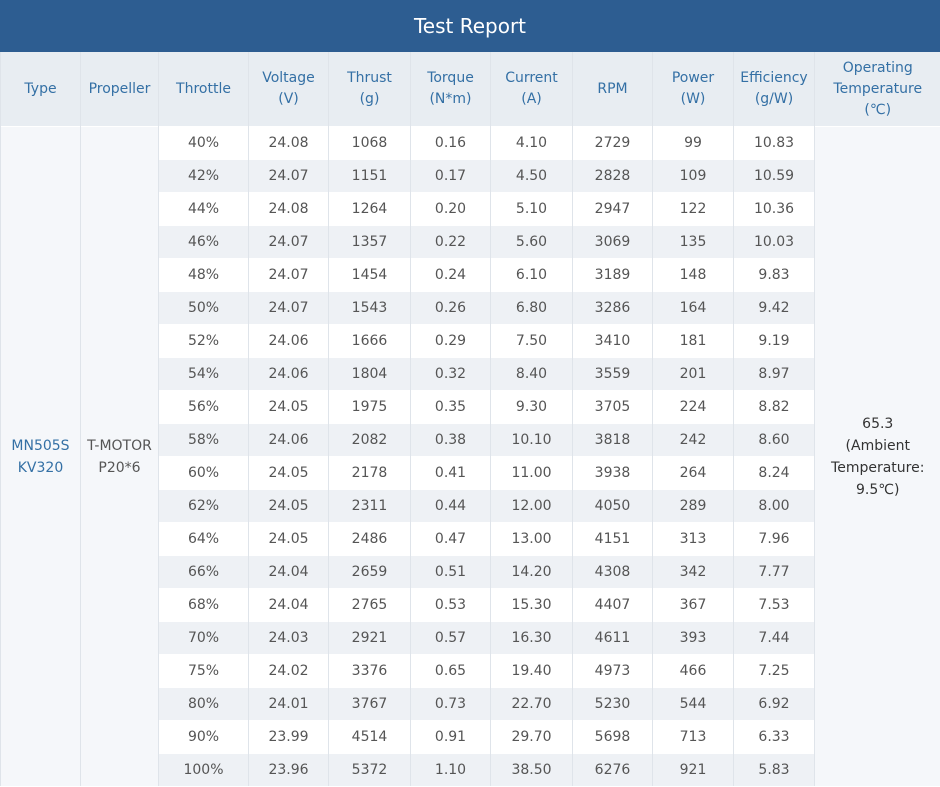  I want to click on data-cell: 0.44, so click(450, 506).